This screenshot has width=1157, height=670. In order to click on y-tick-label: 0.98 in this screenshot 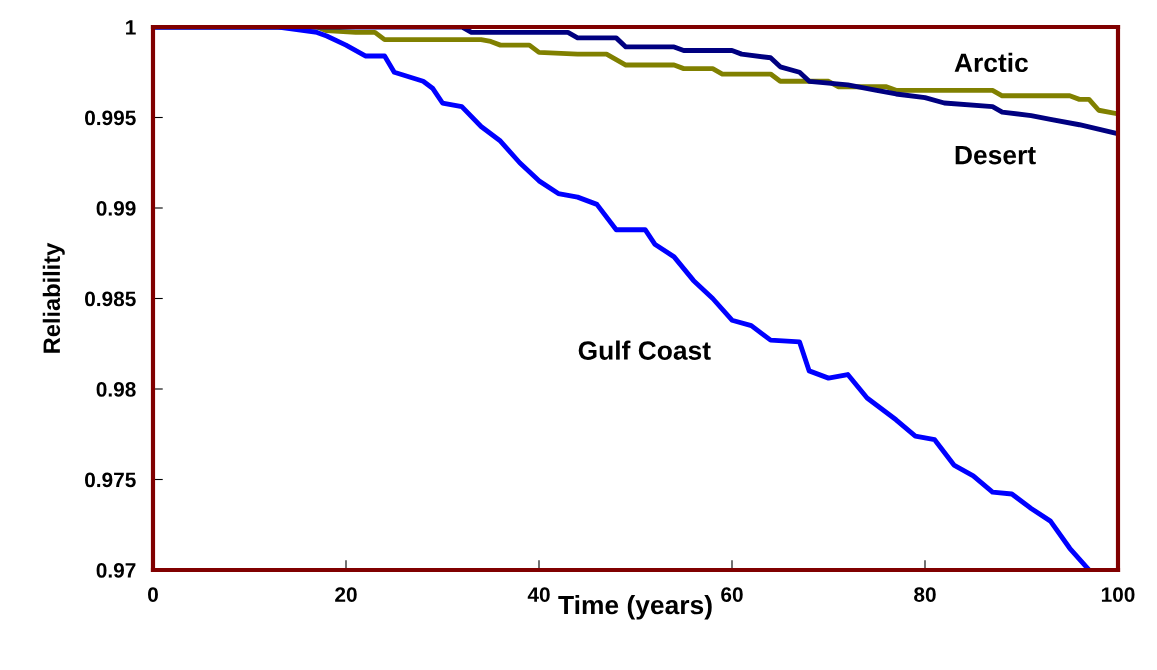, I will do `click(116, 389)`.